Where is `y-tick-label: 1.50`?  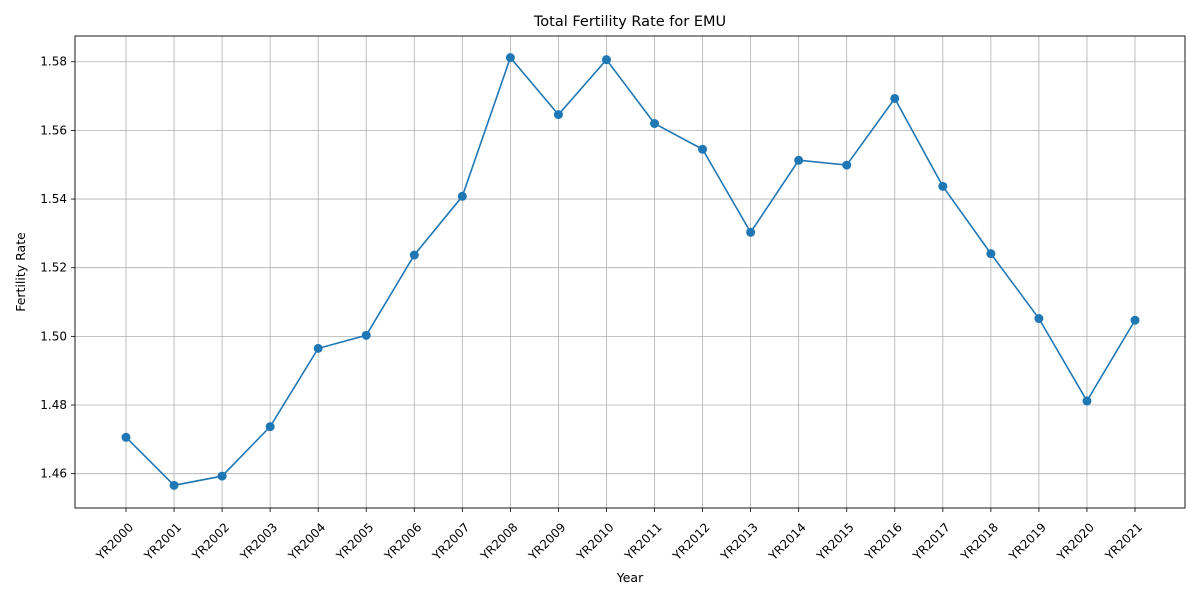 y-tick-label: 1.50 is located at coordinates (53, 336).